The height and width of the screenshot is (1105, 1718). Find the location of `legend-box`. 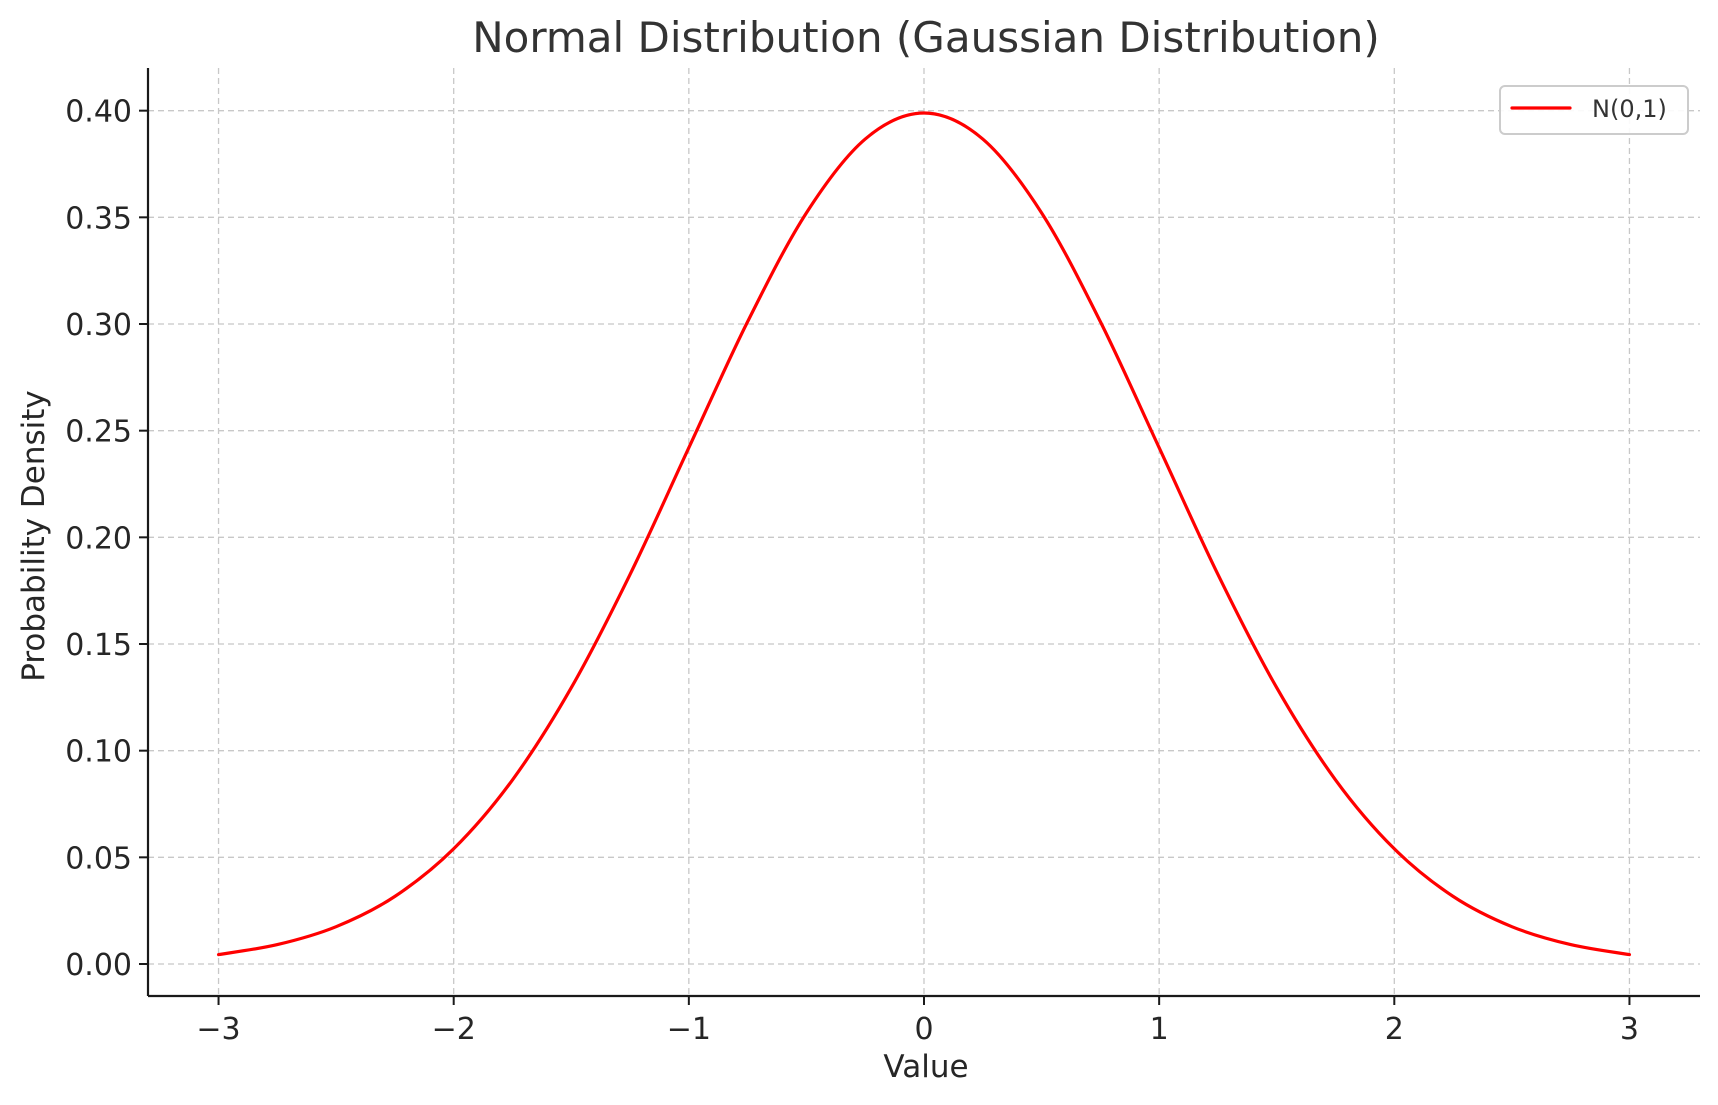

legend-box is located at coordinates (1594, 110).